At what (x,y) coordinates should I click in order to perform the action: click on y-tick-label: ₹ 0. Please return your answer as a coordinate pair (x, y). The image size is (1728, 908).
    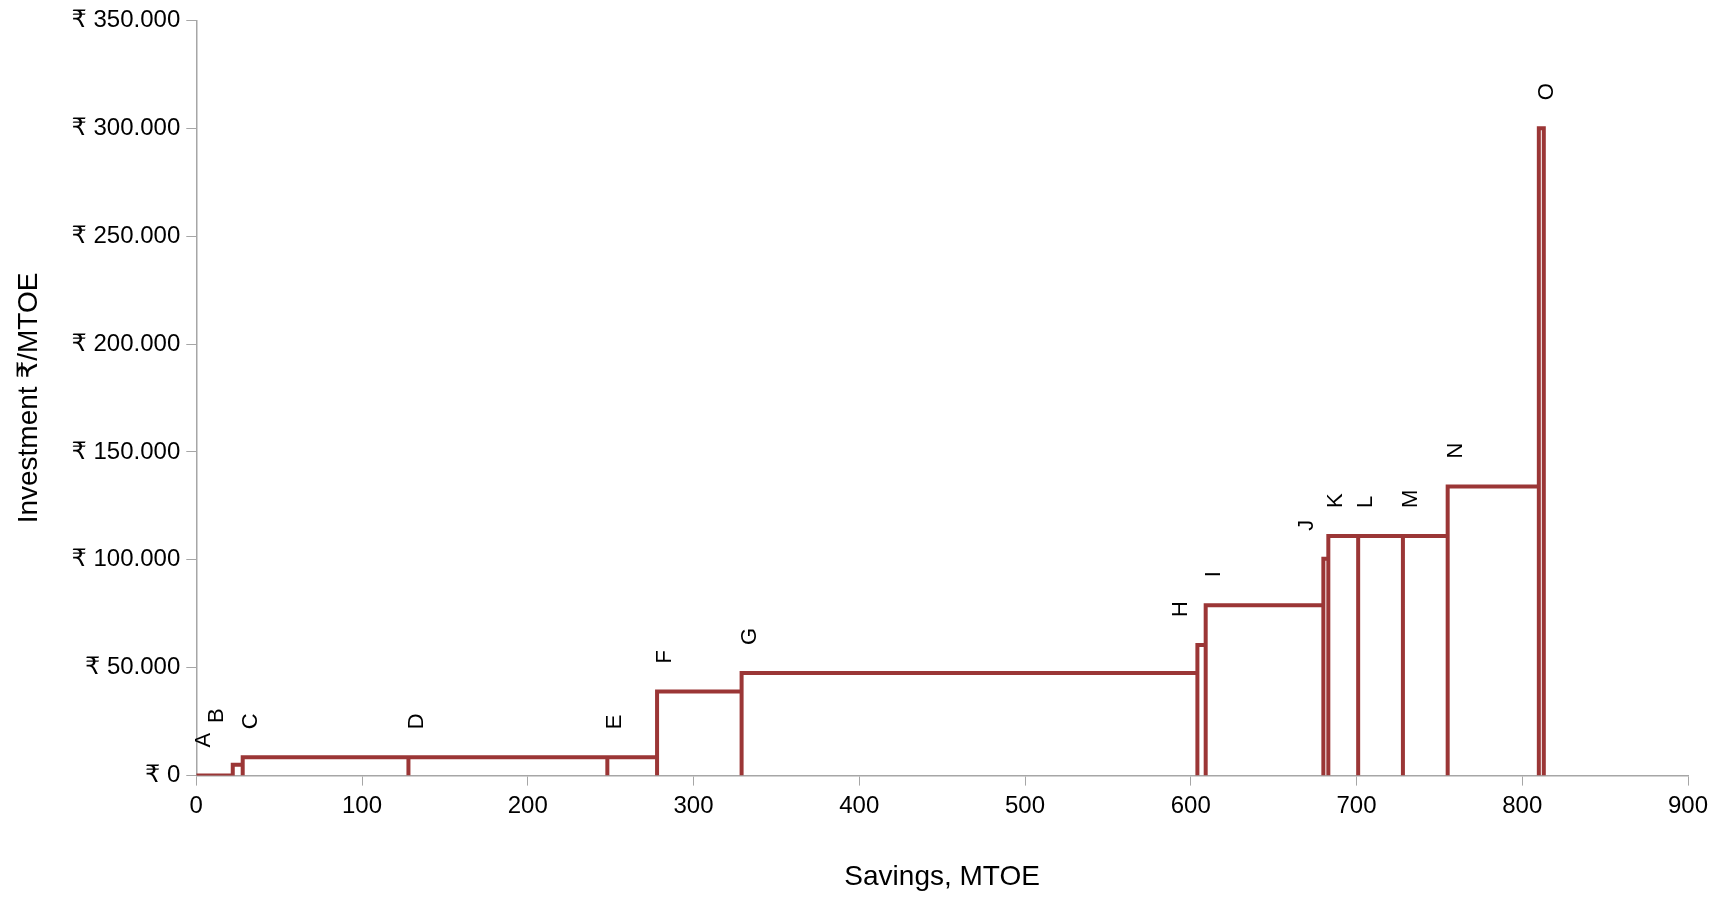
    Looking at the image, I should click on (162, 774).